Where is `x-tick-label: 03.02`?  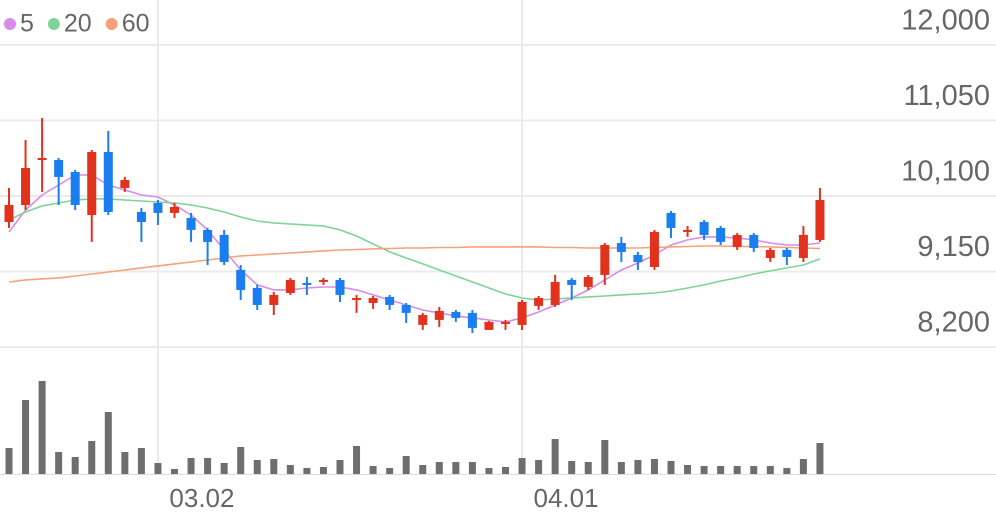
x-tick-label: 03.02 is located at coordinates (201, 498).